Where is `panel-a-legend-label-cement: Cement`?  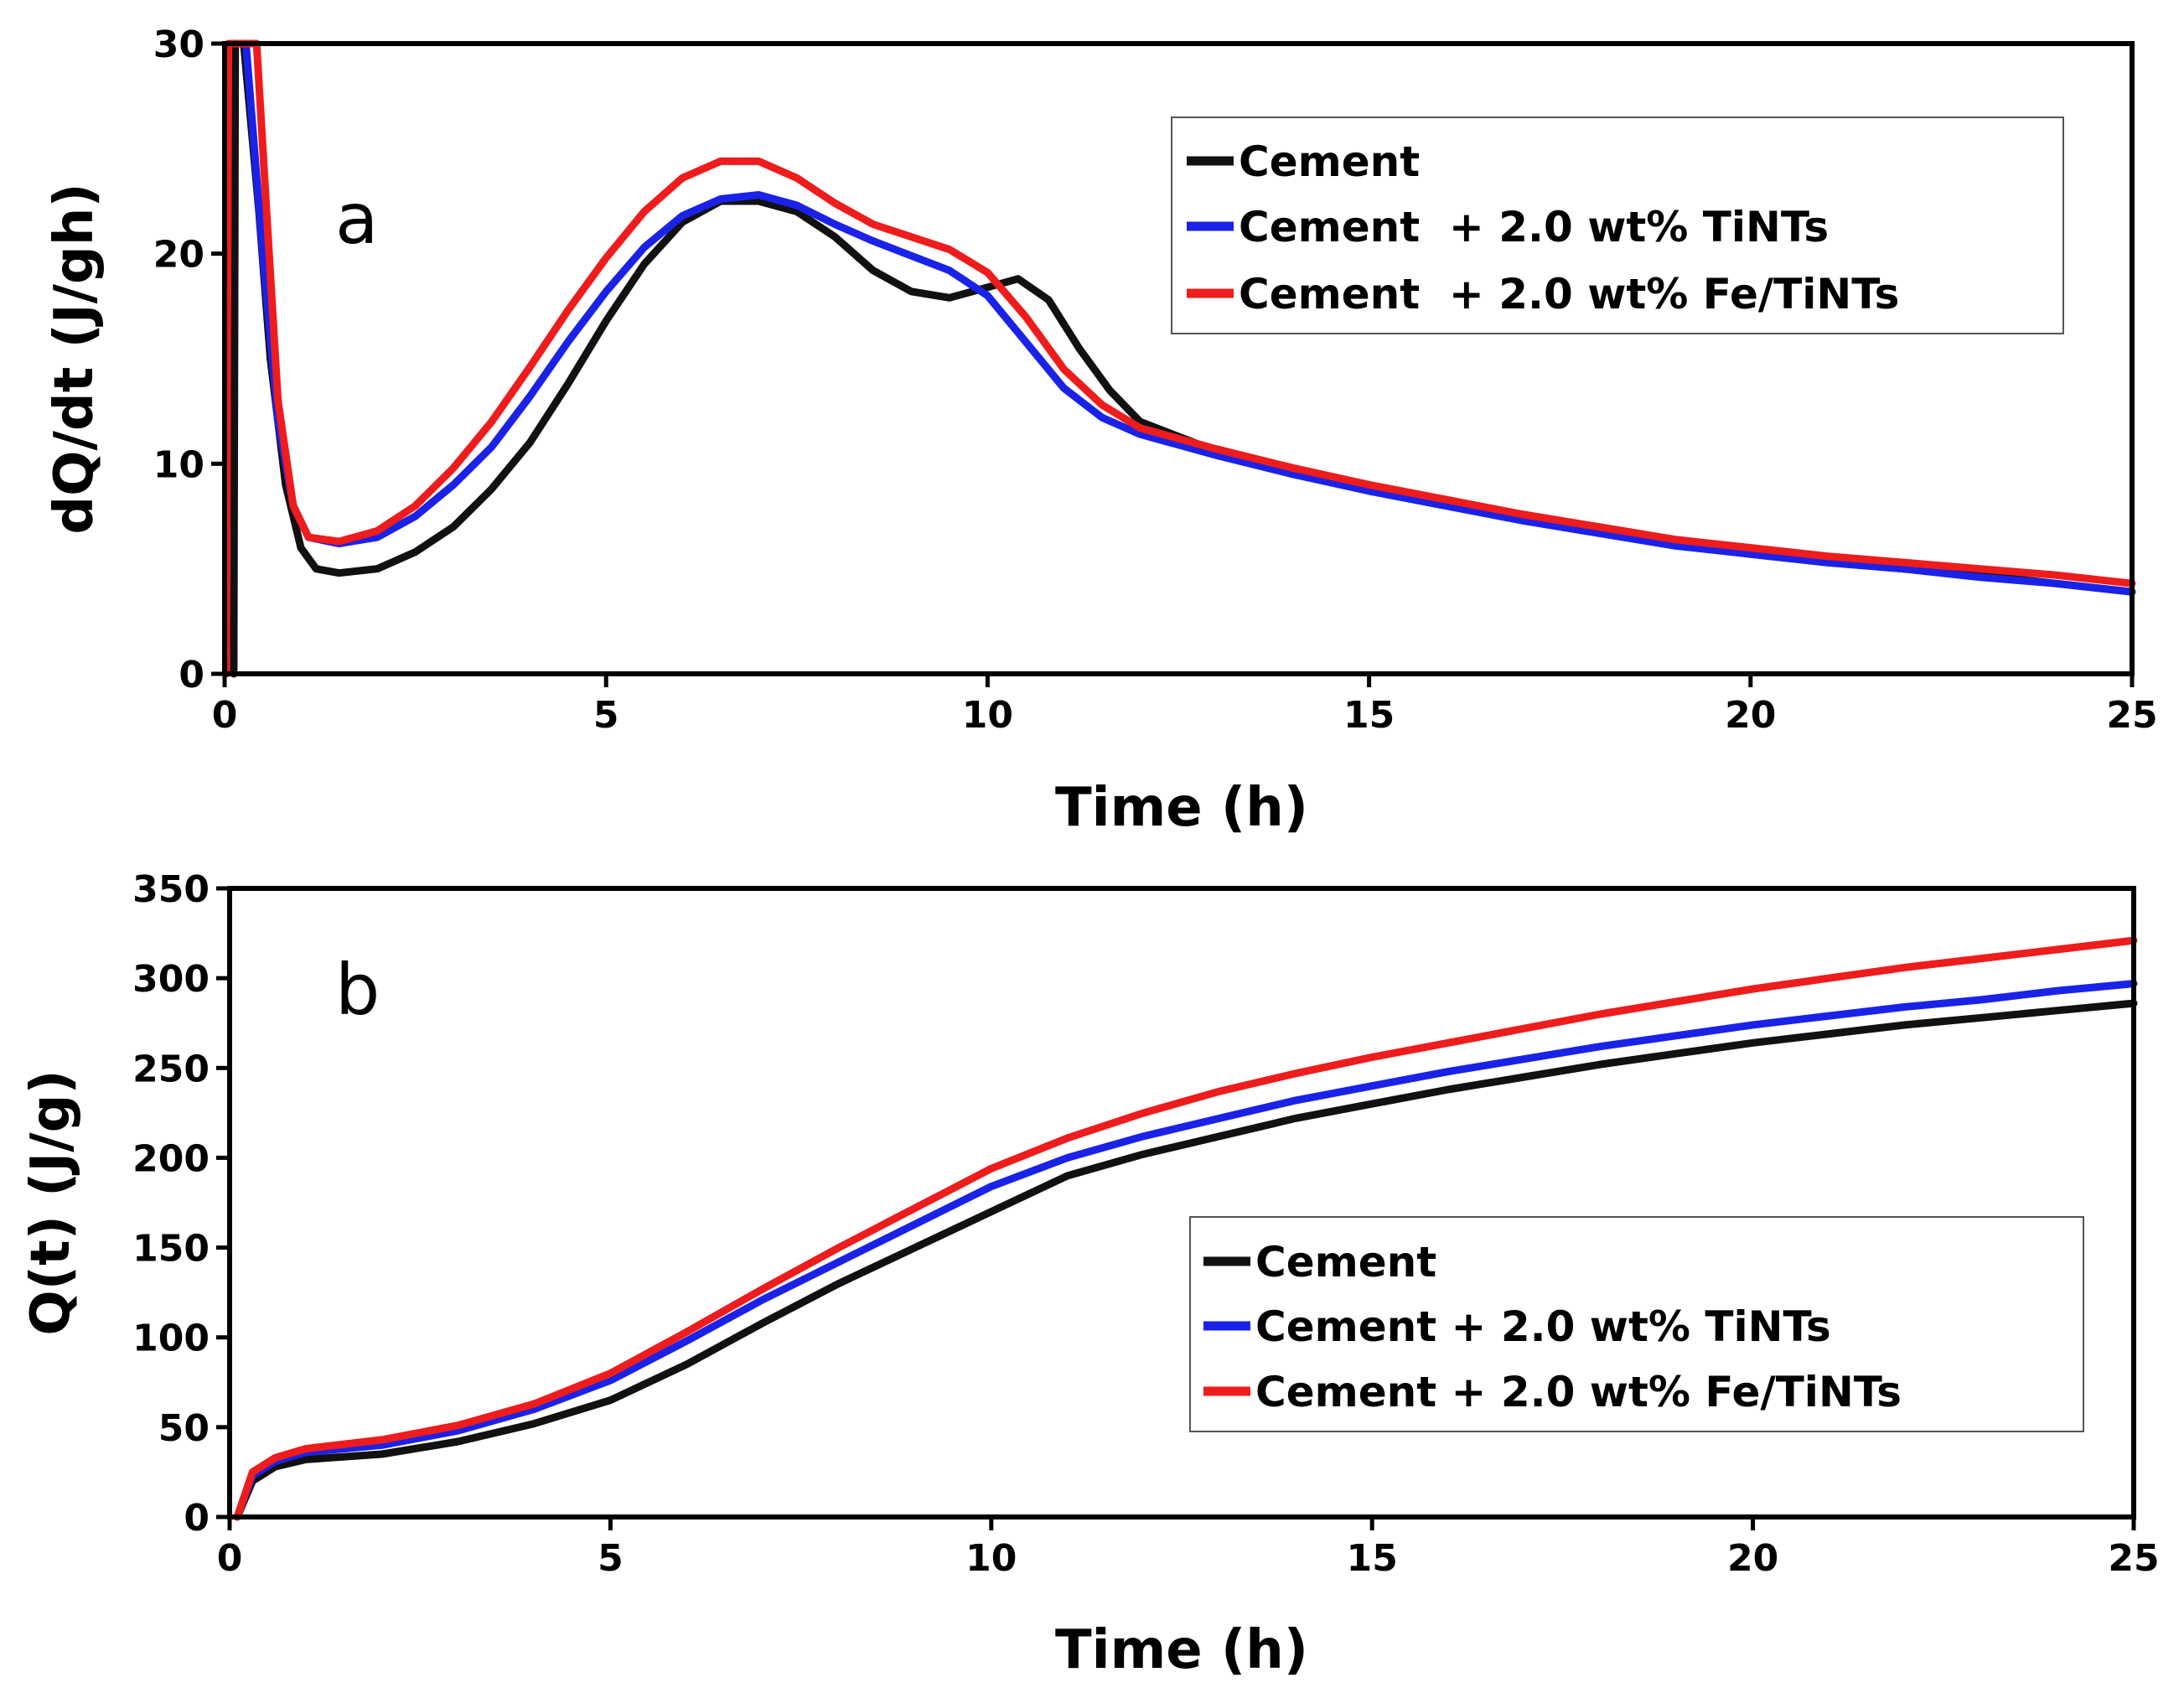
panel-a-legend-label-cement: Cement is located at coordinates (1329, 161).